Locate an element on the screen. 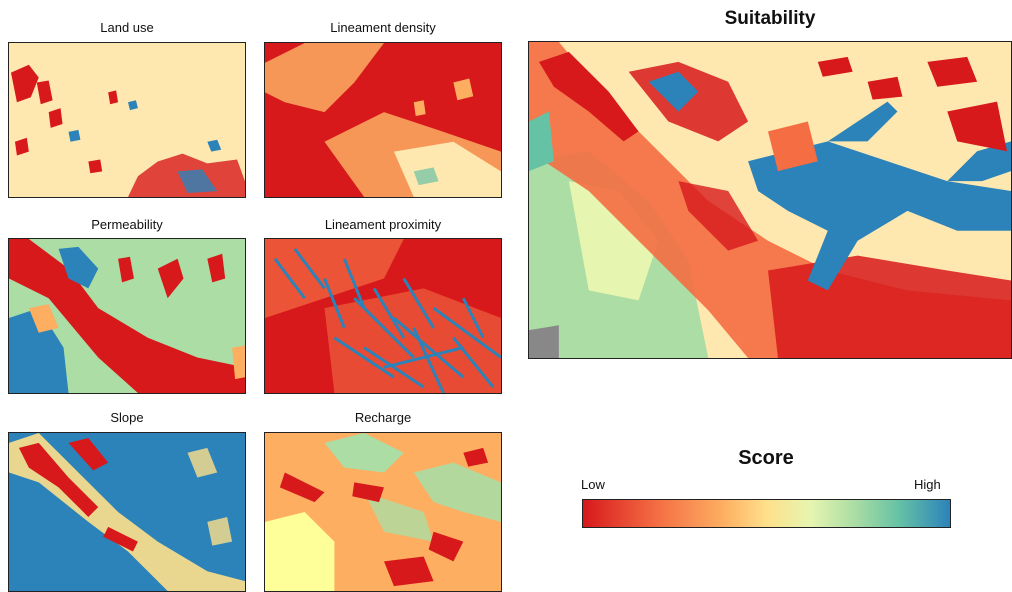  panel-title: Land use is located at coordinates (127, 27).